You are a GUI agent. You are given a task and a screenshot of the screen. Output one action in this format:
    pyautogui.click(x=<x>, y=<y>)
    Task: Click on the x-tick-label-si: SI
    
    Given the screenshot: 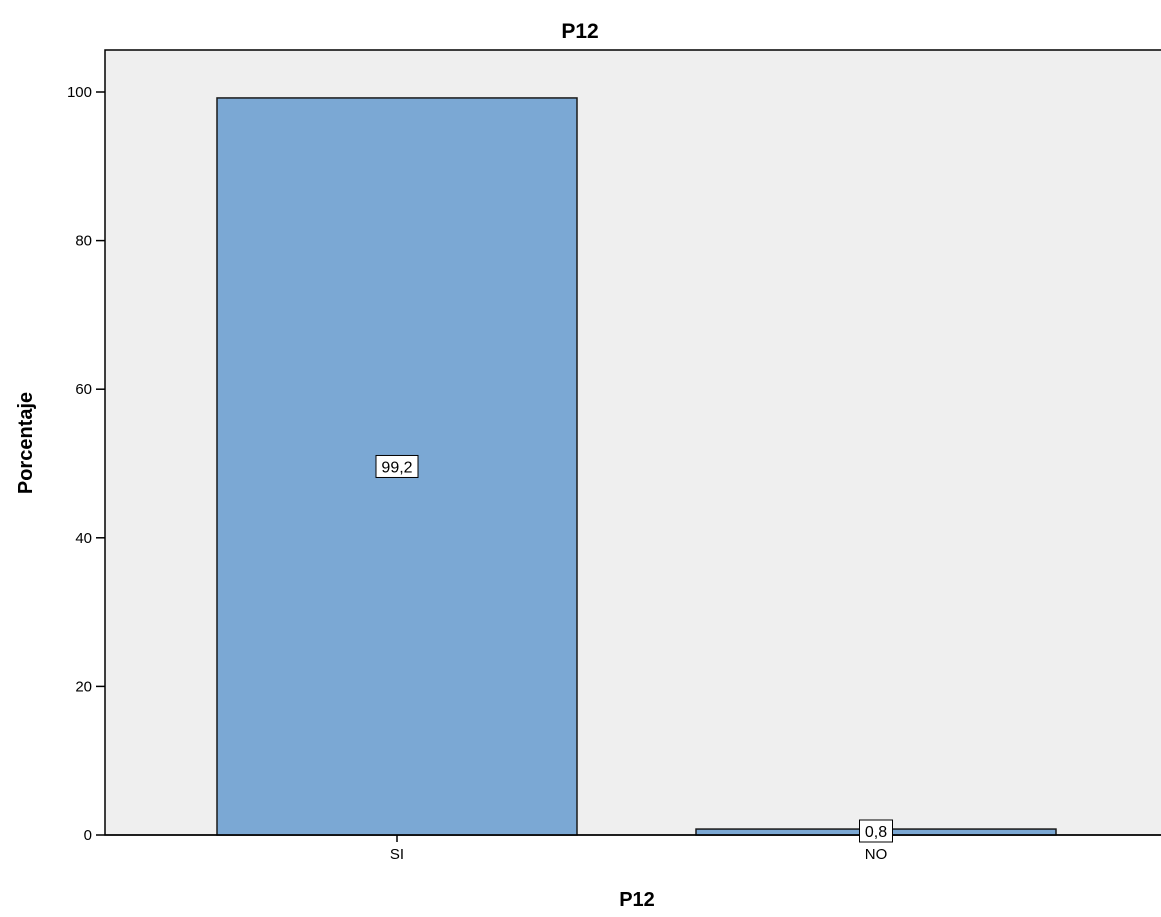 What is the action you would take?
    pyautogui.click(x=397, y=854)
    